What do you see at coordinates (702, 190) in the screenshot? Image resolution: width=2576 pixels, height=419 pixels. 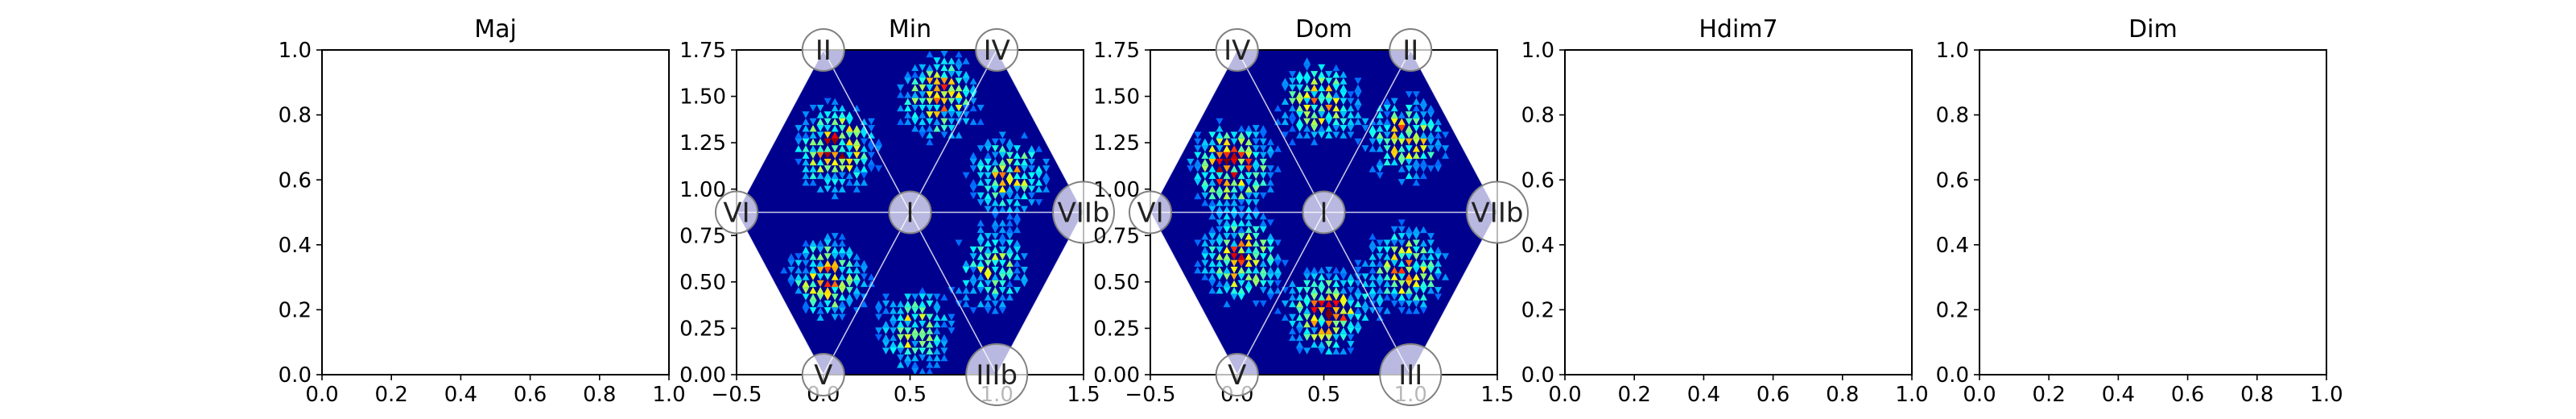 I see `y-tick-label: 1.00` at bounding box center [702, 190].